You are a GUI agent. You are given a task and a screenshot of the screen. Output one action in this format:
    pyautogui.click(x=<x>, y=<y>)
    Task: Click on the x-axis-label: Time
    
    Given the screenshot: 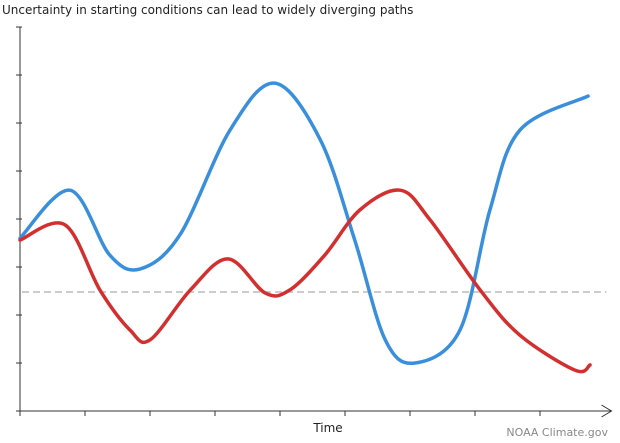 What is the action you would take?
    pyautogui.click(x=327, y=428)
    